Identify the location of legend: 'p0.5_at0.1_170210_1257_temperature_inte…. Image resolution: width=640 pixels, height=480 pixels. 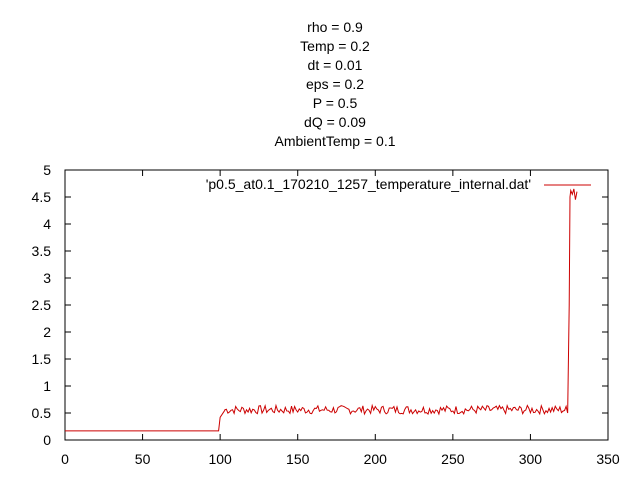
(398, 184).